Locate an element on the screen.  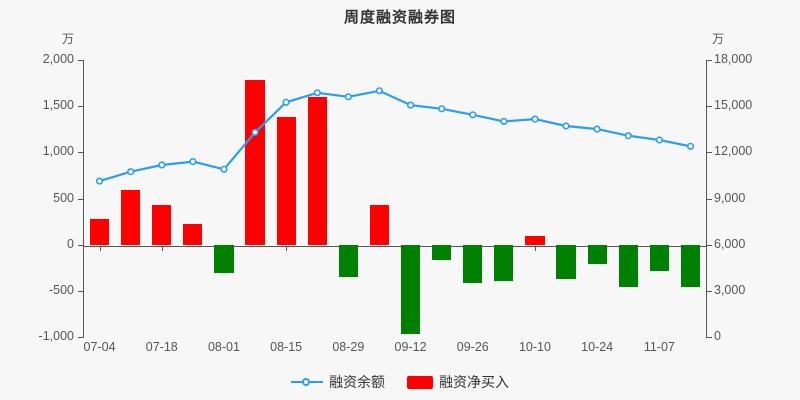
right-tick-label: 0 is located at coordinates (717, 336).